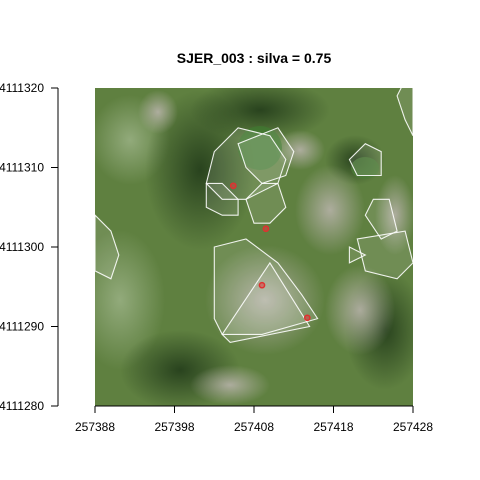 The height and width of the screenshot is (480, 480). I want to click on tree-points-layer, so click(270, 252).